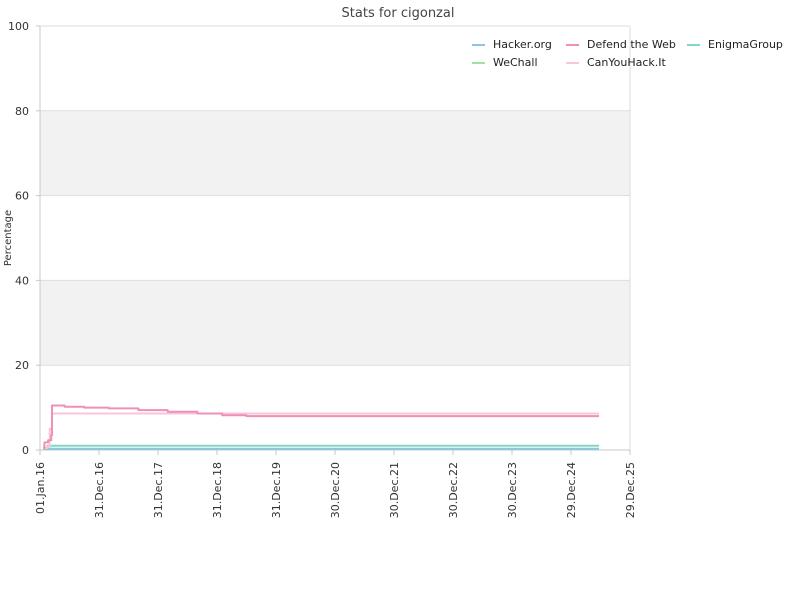 The height and width of the screenshot is (600, 800). I want to click on legend-item-enigmagroup: EnigmaGroup, so click(735, 44).